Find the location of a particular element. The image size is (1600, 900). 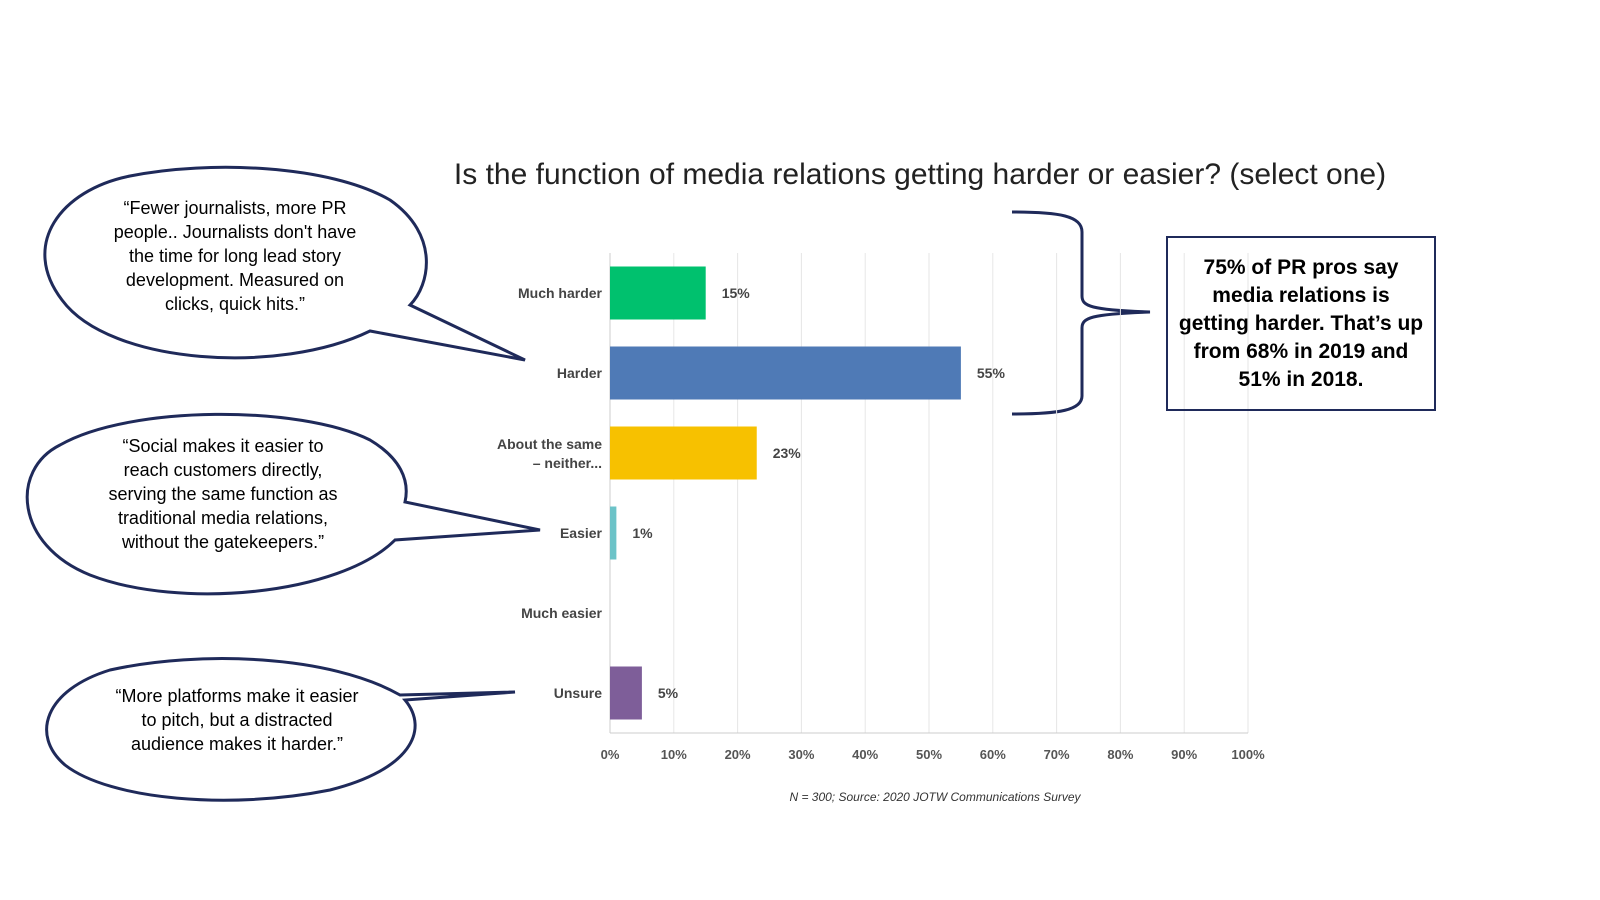

x-tick-label: 80% is located at coordinates (1120, 754).